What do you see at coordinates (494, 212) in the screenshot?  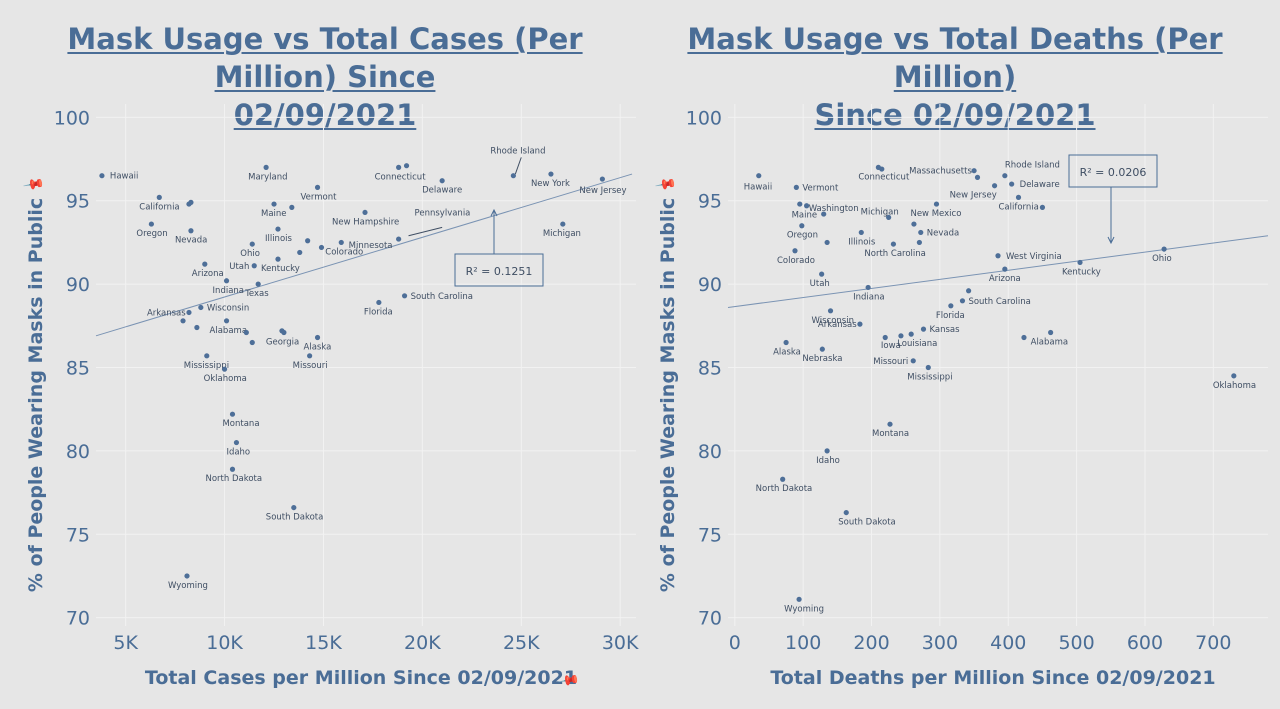 I see `r2-arrowhead` at bounding box center [494, 212].